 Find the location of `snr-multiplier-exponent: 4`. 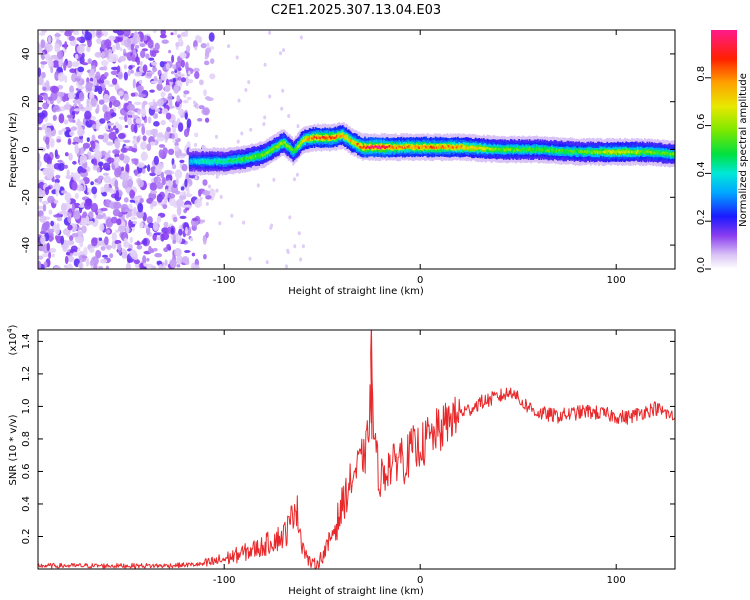

snr-multiplier-exponent: 4 is located at coordinates (10, 330).